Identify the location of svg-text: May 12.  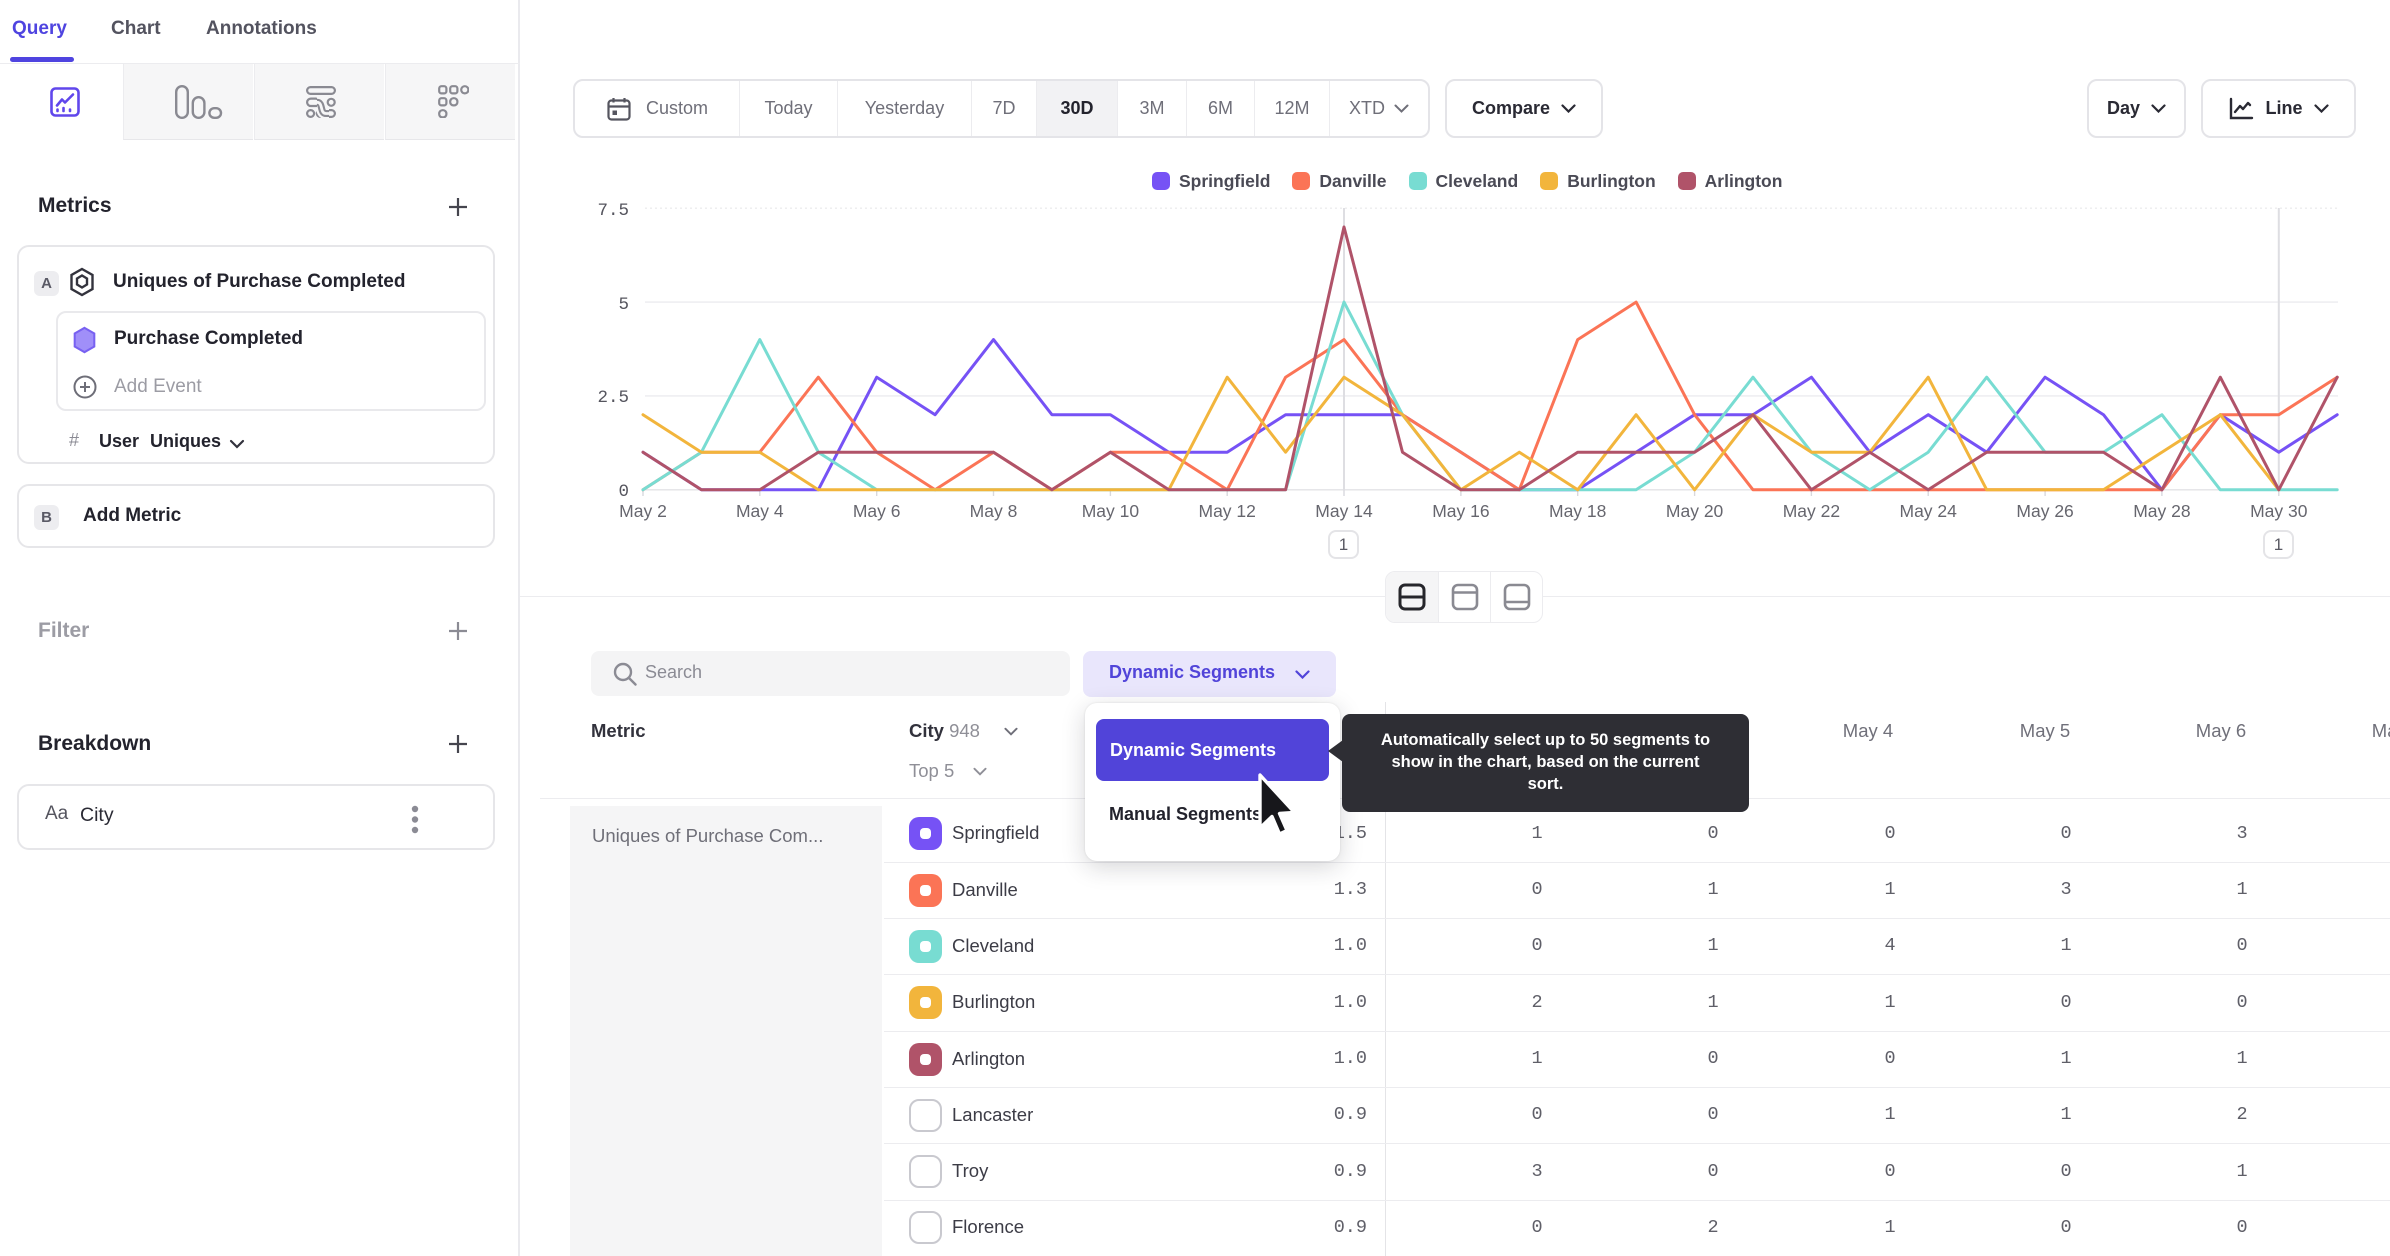
(1227, 511).